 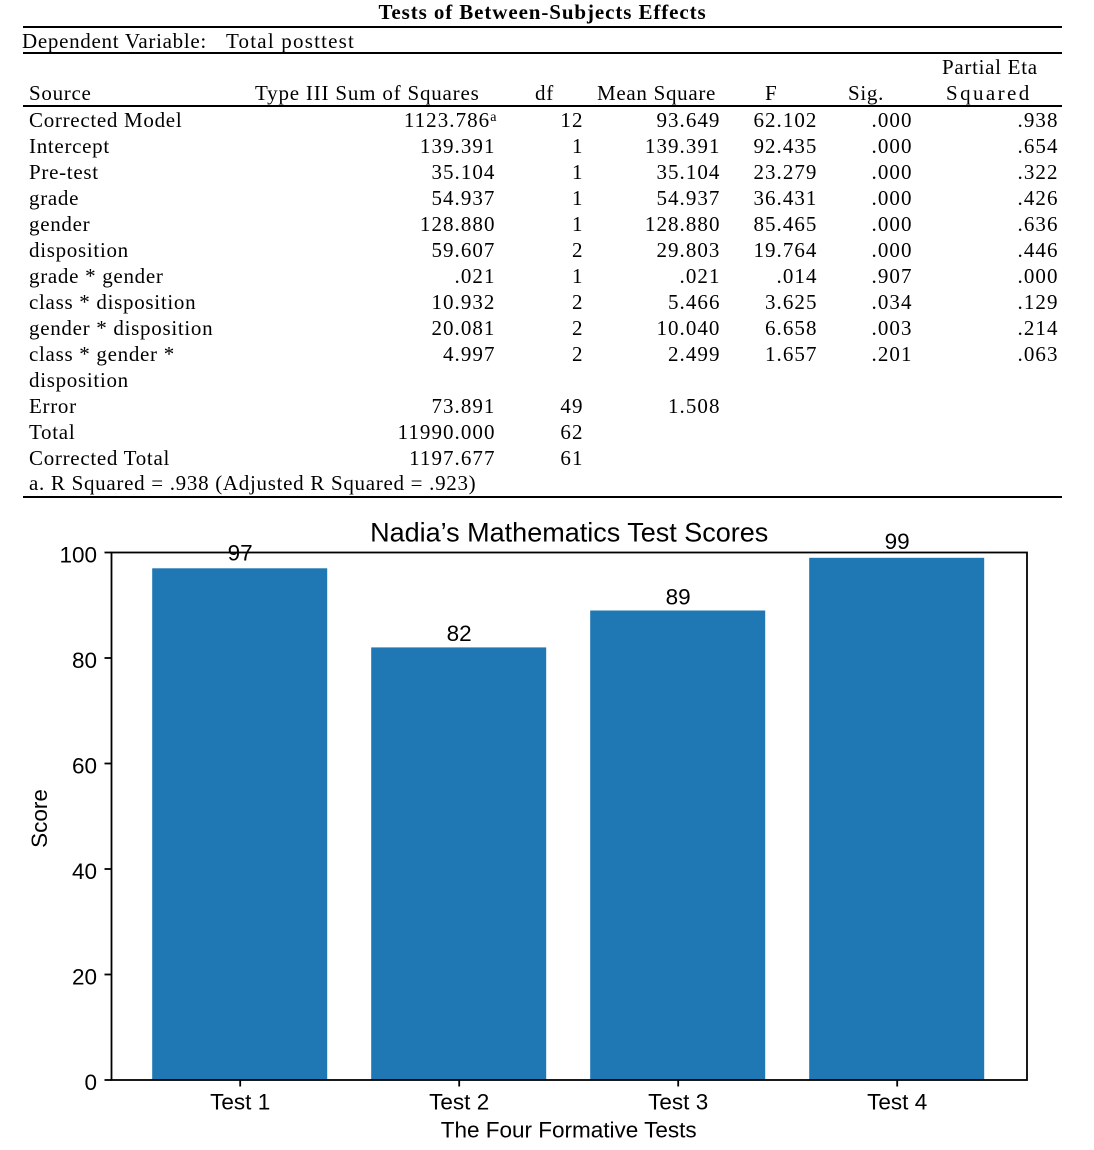 I want to click on svg-text: 89, so click(x=678, y=597).